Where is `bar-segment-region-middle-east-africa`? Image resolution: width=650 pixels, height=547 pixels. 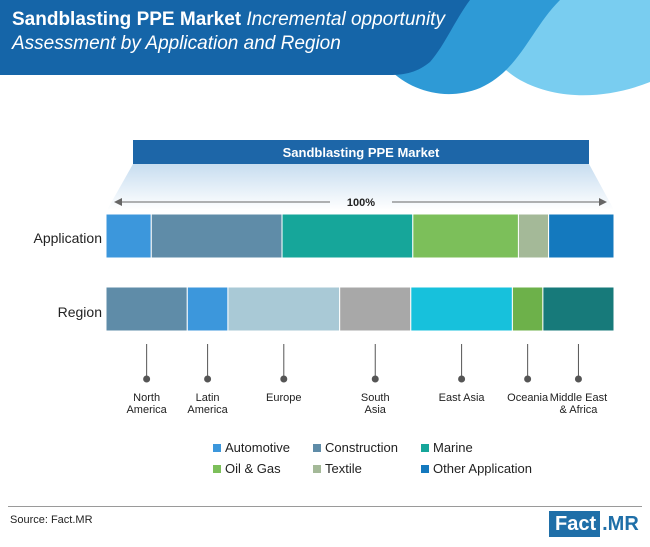 bar-segment-region-middle-east-africa is located at coordinates (578, 309).